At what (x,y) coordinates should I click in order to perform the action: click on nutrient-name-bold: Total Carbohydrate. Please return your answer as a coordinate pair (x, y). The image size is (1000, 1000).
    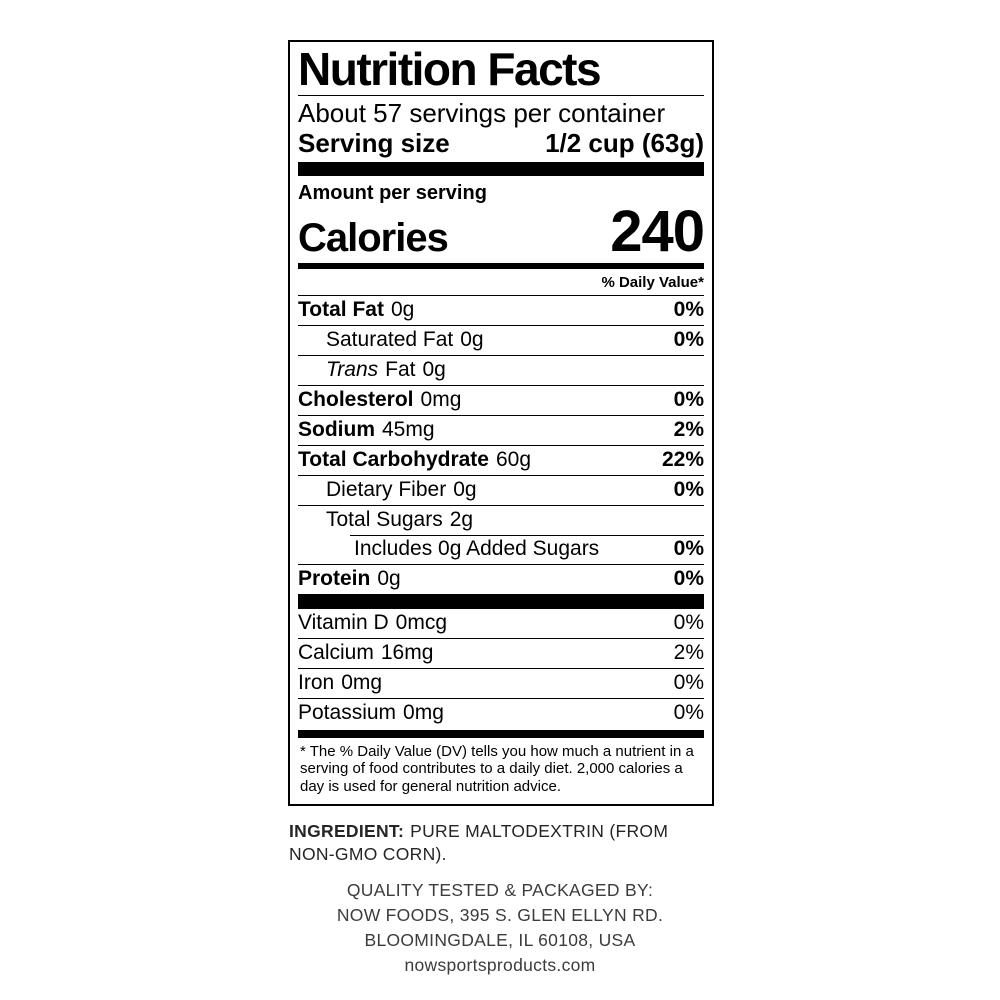
    Looking at the image, I should click on (393, 460).